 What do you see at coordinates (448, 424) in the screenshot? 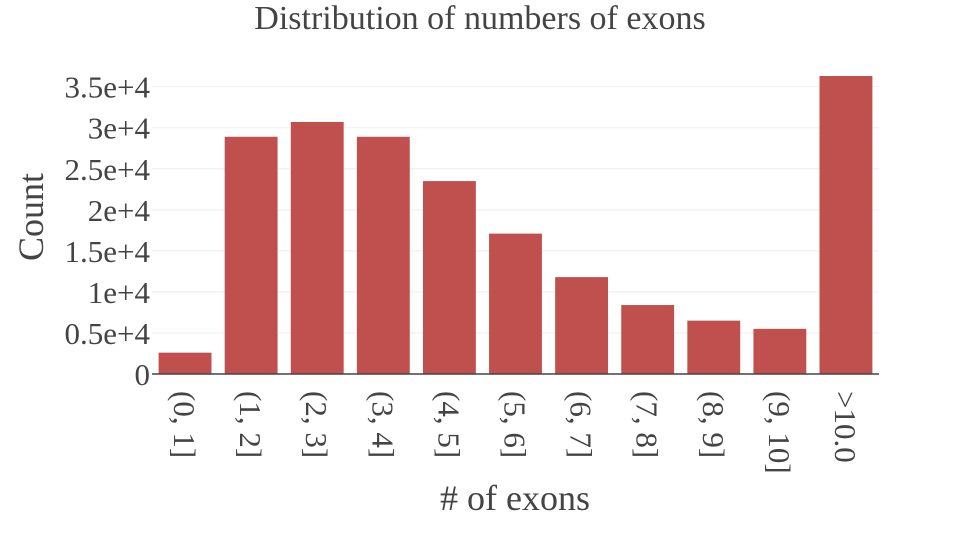
I see `x-tick-label: (4, 5]` at bounding box center [448, 424].